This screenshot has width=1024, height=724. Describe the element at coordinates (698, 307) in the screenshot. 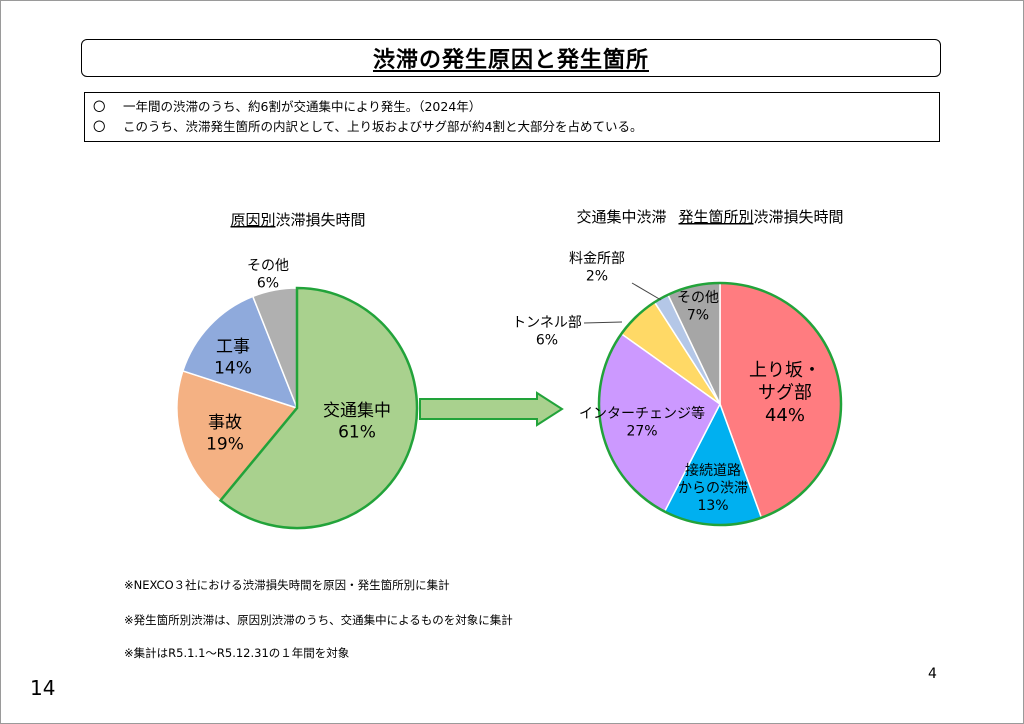

I see `pie2-label-5: その他 7%` at that location.